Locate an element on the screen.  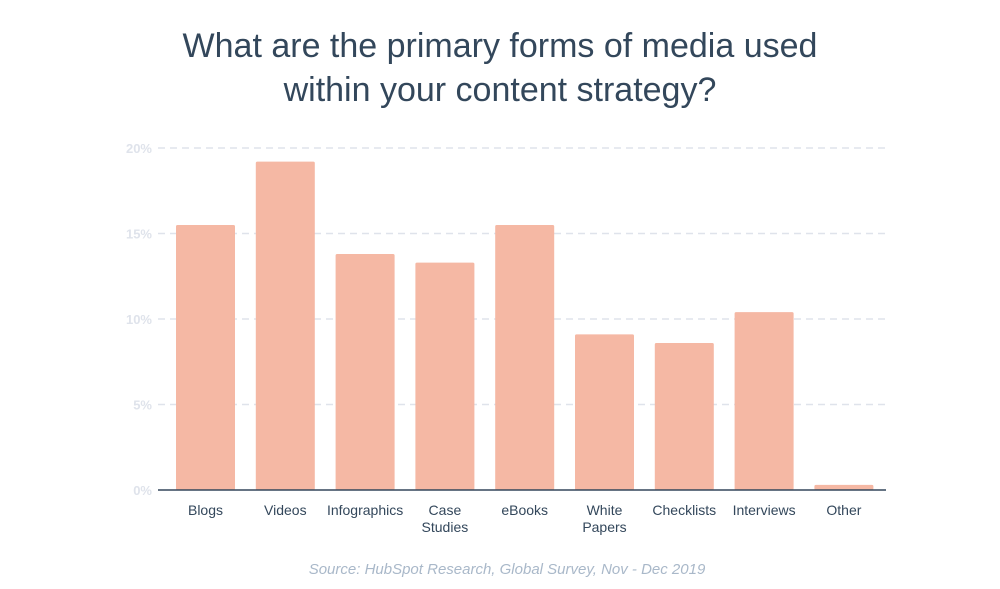
bar-ebooks is located at coordinates (525, 357).